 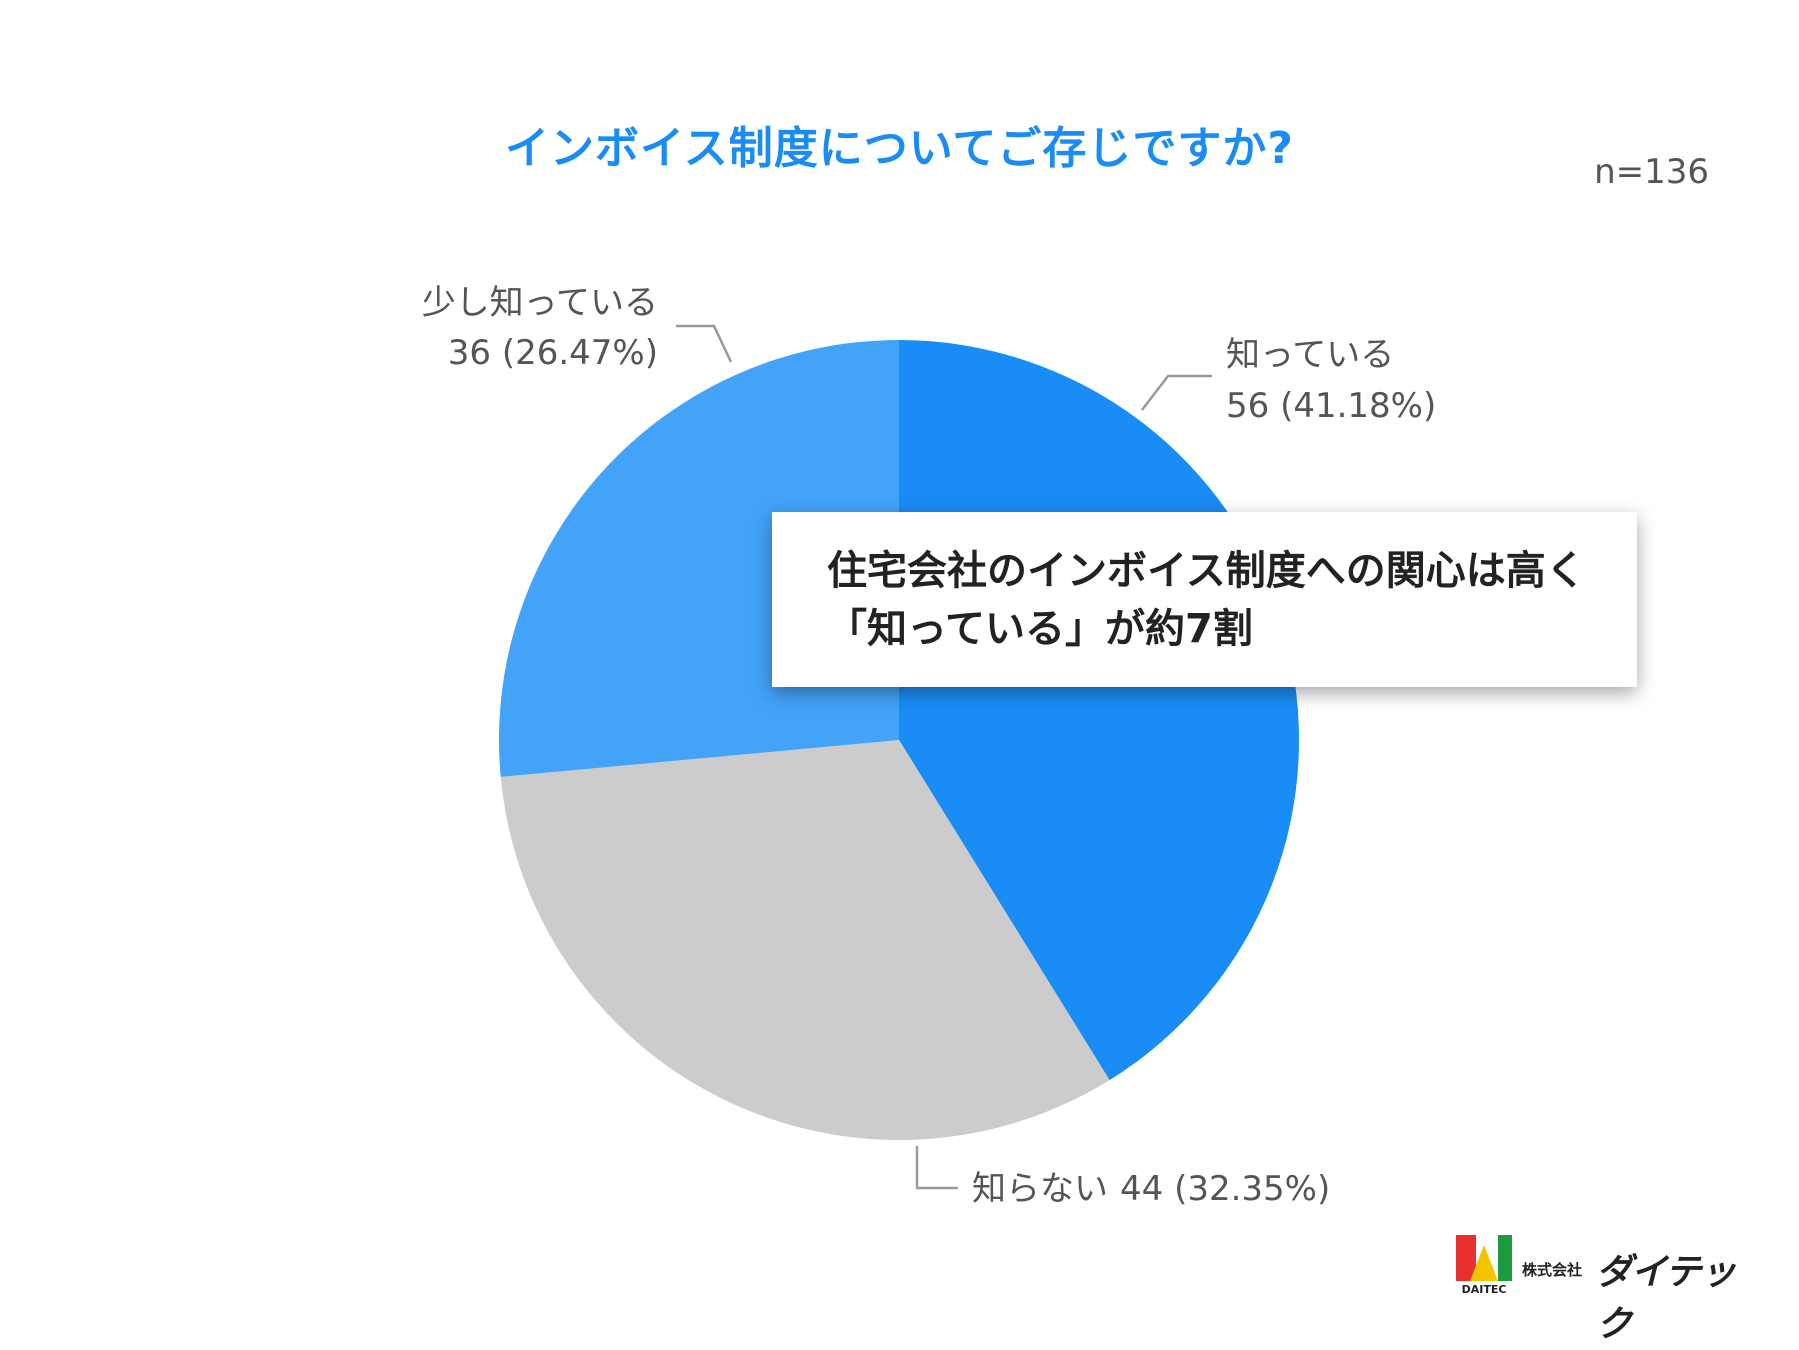 What do you see at coordinates (1040, 629) in the screenshot?
I see `callout-line-2: 「知っている」が約7割` at bounding box center [1040, 629].